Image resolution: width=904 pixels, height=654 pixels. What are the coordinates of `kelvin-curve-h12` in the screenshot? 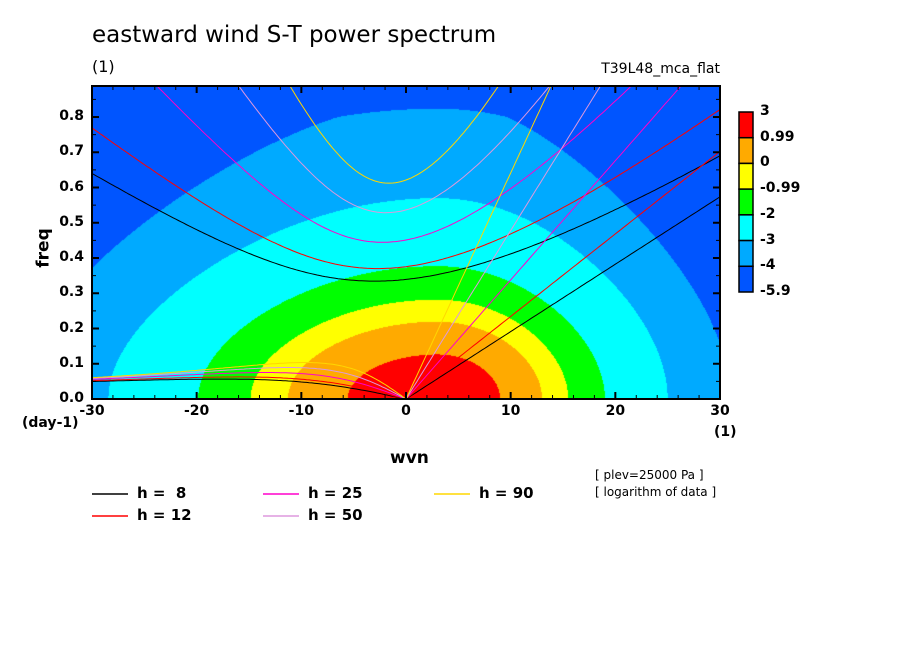 It's located at (562, 275).